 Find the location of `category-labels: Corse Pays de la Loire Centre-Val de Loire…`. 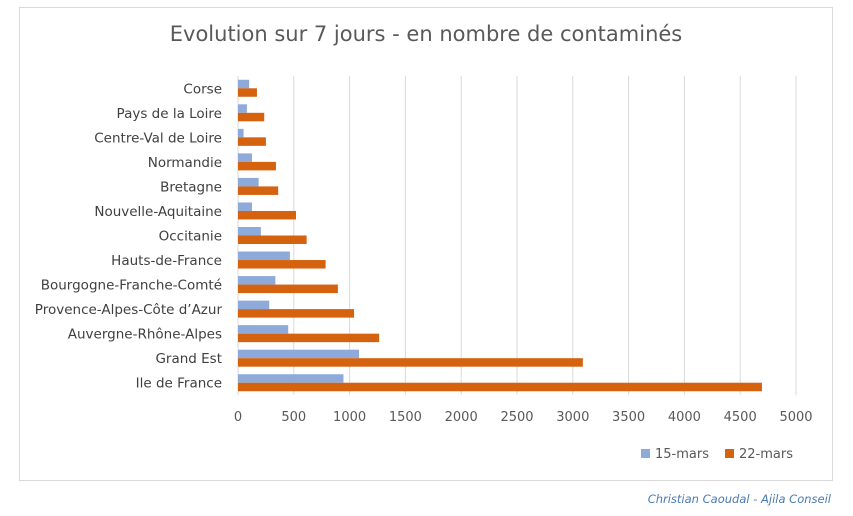

category-labels: Corse Pays de la Loire Centre-Val de Loire… is located at coordinates (129, 236).